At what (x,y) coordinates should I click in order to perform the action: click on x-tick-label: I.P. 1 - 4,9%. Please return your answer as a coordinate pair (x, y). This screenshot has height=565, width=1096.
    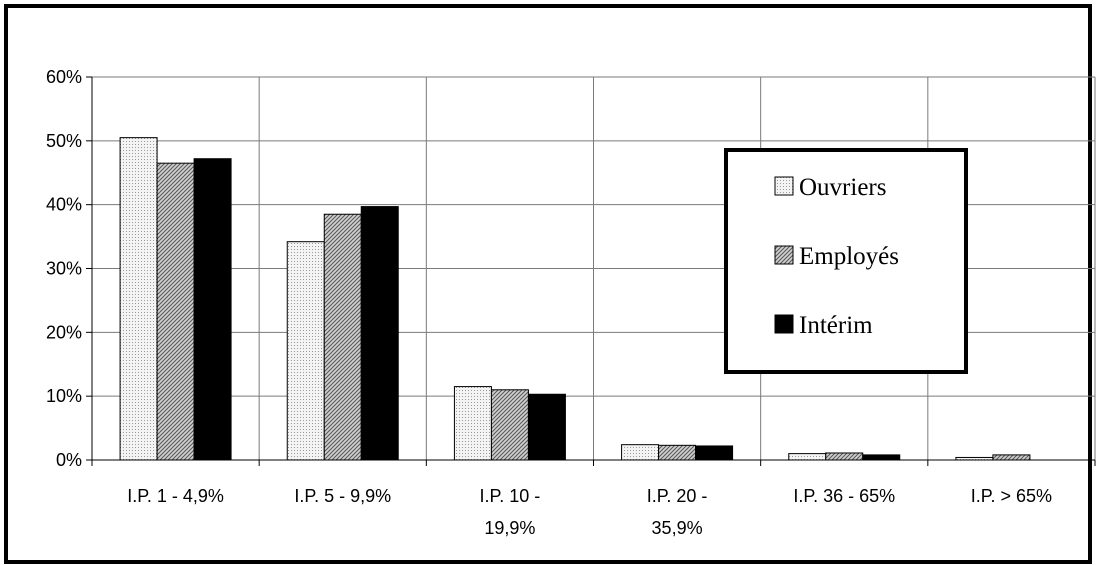
    Looking at the image, I should click on (175, 496).